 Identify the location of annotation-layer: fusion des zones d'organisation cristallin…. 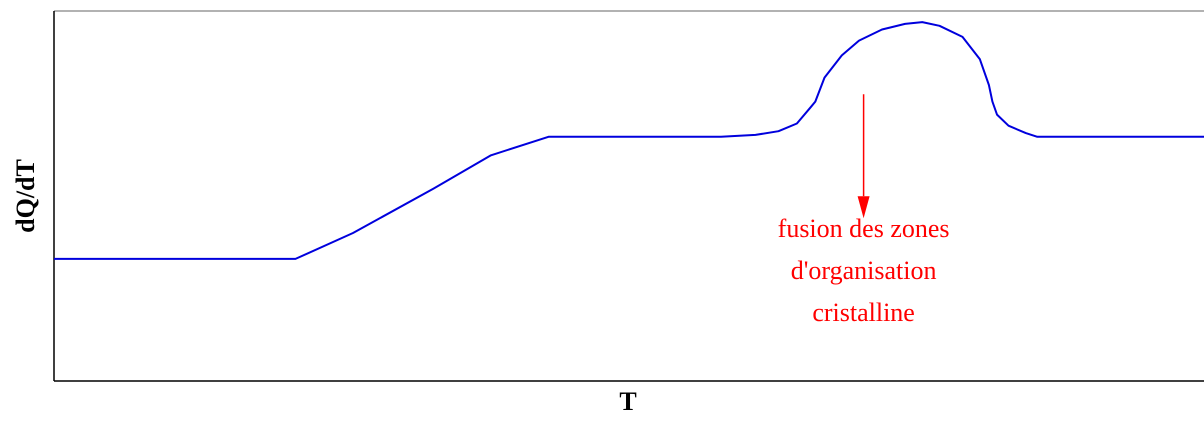
(864, 210).